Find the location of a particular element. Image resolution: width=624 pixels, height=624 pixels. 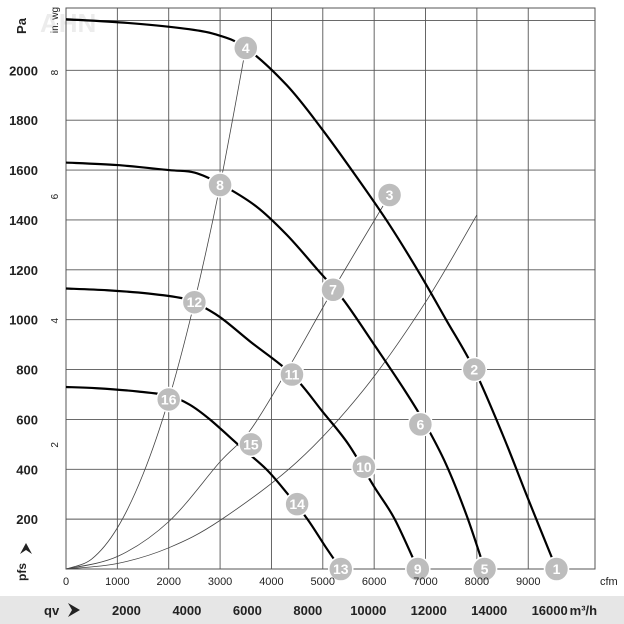

cfm-tick-label: 3000 is located at coordinates (220, 582).